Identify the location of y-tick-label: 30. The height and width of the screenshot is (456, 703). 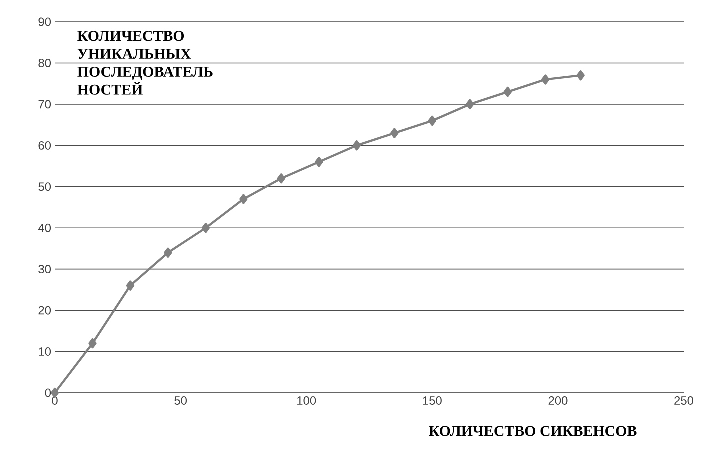
(45, 269).